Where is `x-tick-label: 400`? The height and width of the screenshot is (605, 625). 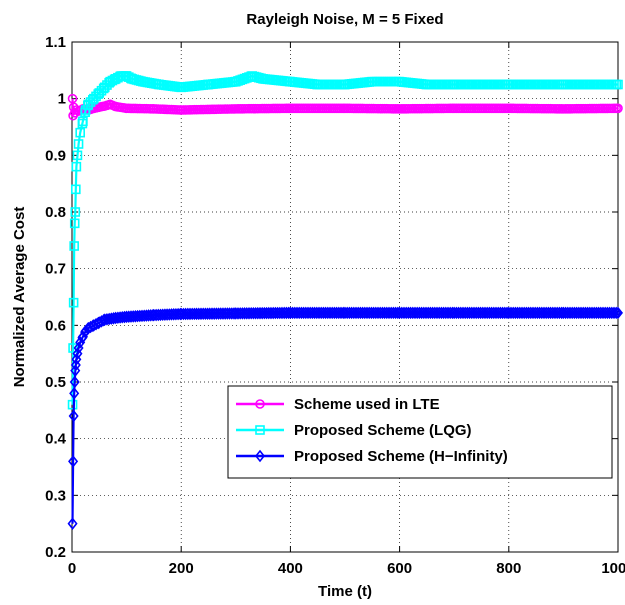 x-tick-label: 400 is located at coordinates (290, 568).